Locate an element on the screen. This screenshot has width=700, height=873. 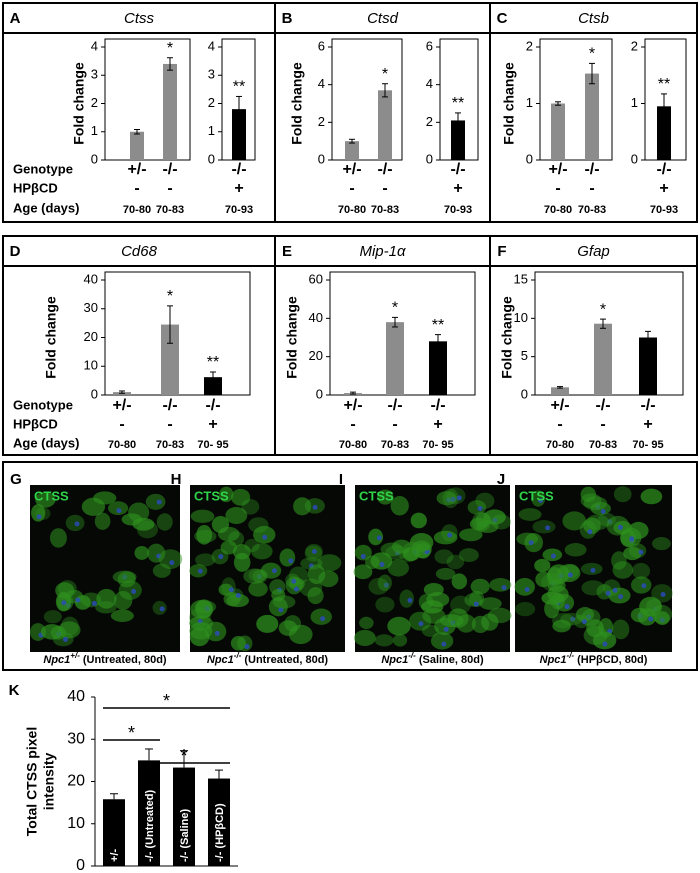
plot-frame is located at coordinates (576, 99).